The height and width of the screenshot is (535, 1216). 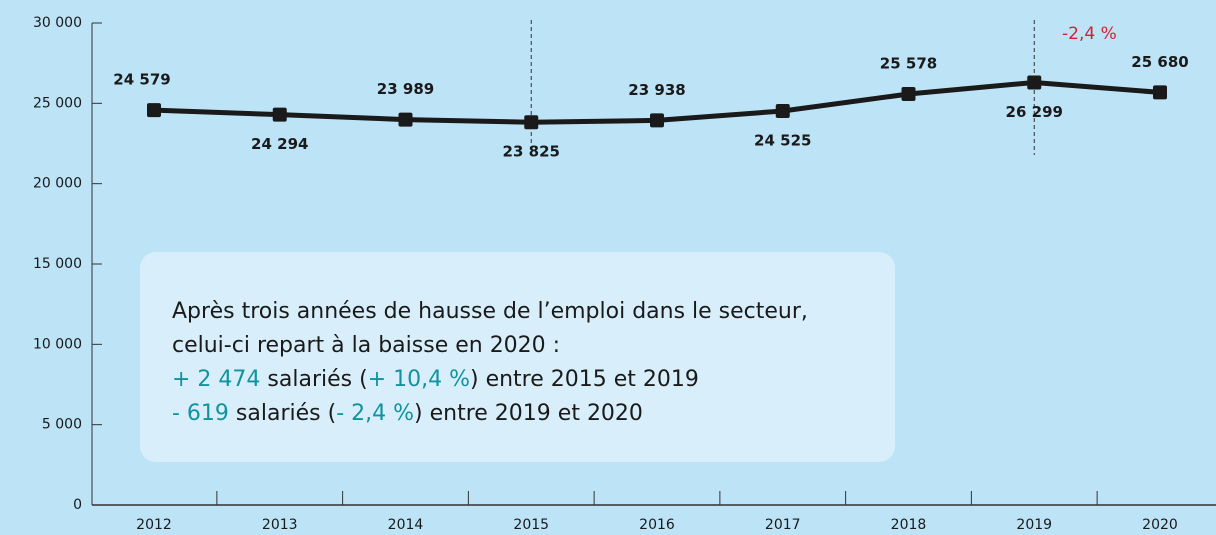 I want to click on value-label: 24 294, so click(x=279, y=144).